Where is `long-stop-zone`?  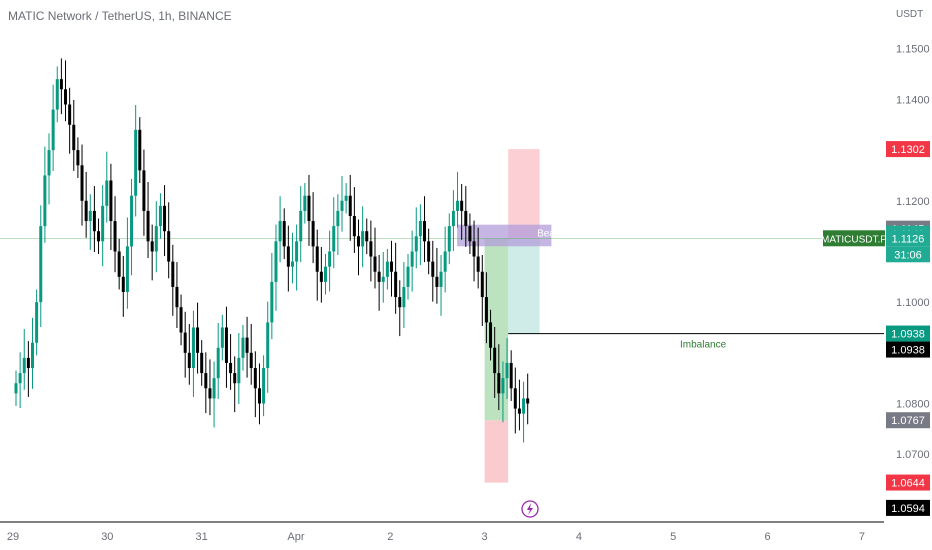
long-stop-zone is located at coordinates (496, 451).